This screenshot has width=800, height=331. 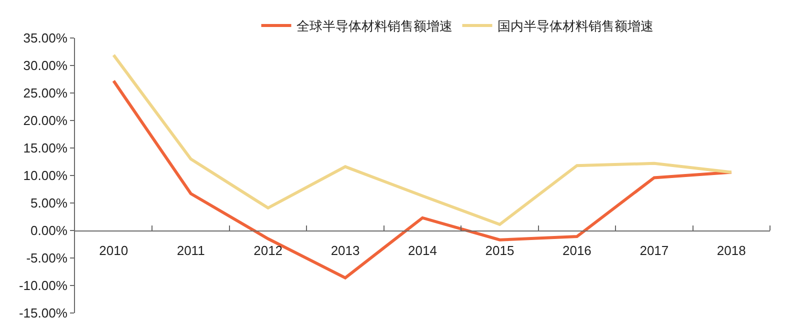 I want to click on y-tick-label: -10.00%, so click(x=43, y=286).